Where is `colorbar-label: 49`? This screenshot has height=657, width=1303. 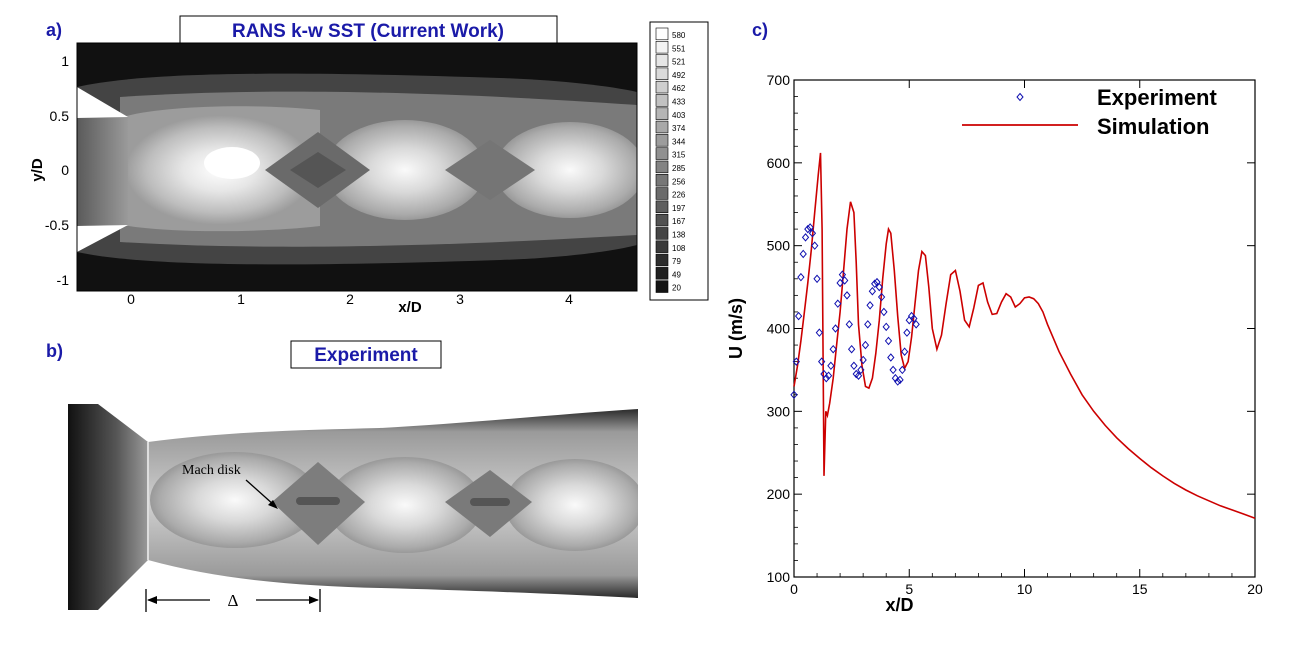 colorbar-label: 49 is located at coordinates (676, 274).